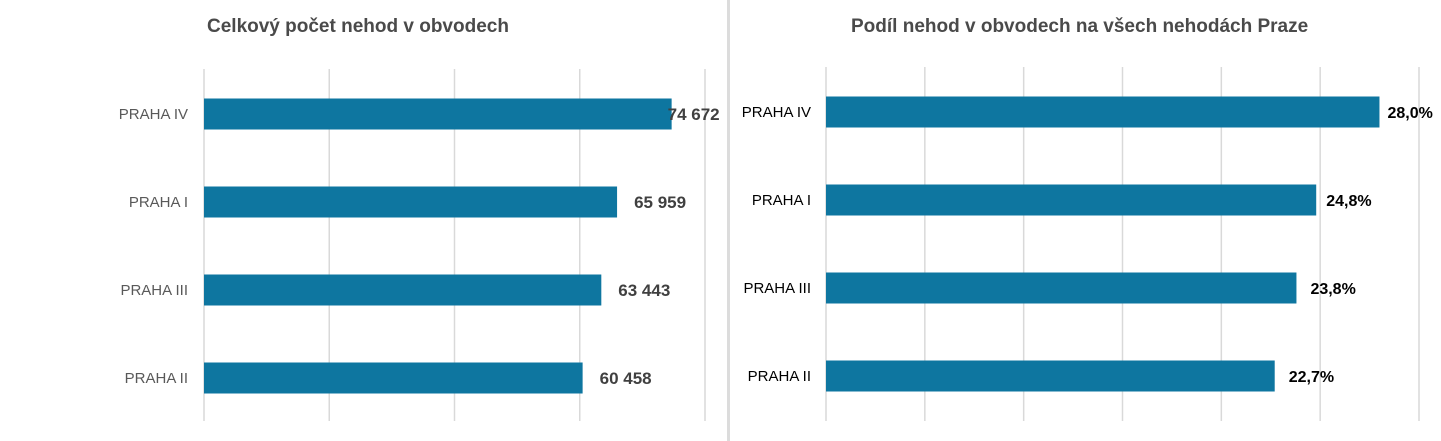 The width and height of the screenshot is (1441, 441). I want to click on chart-title: Celkový počet nehod v obvodech, so click(358, 26).